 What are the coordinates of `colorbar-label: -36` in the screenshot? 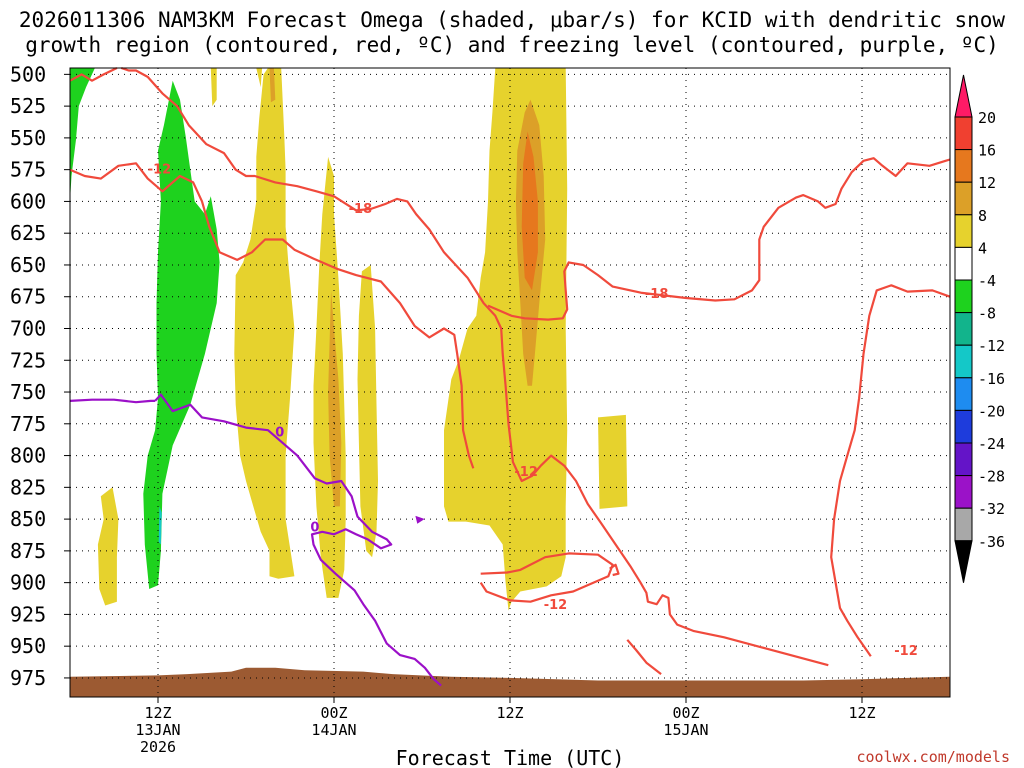 It's located at (991, 542).